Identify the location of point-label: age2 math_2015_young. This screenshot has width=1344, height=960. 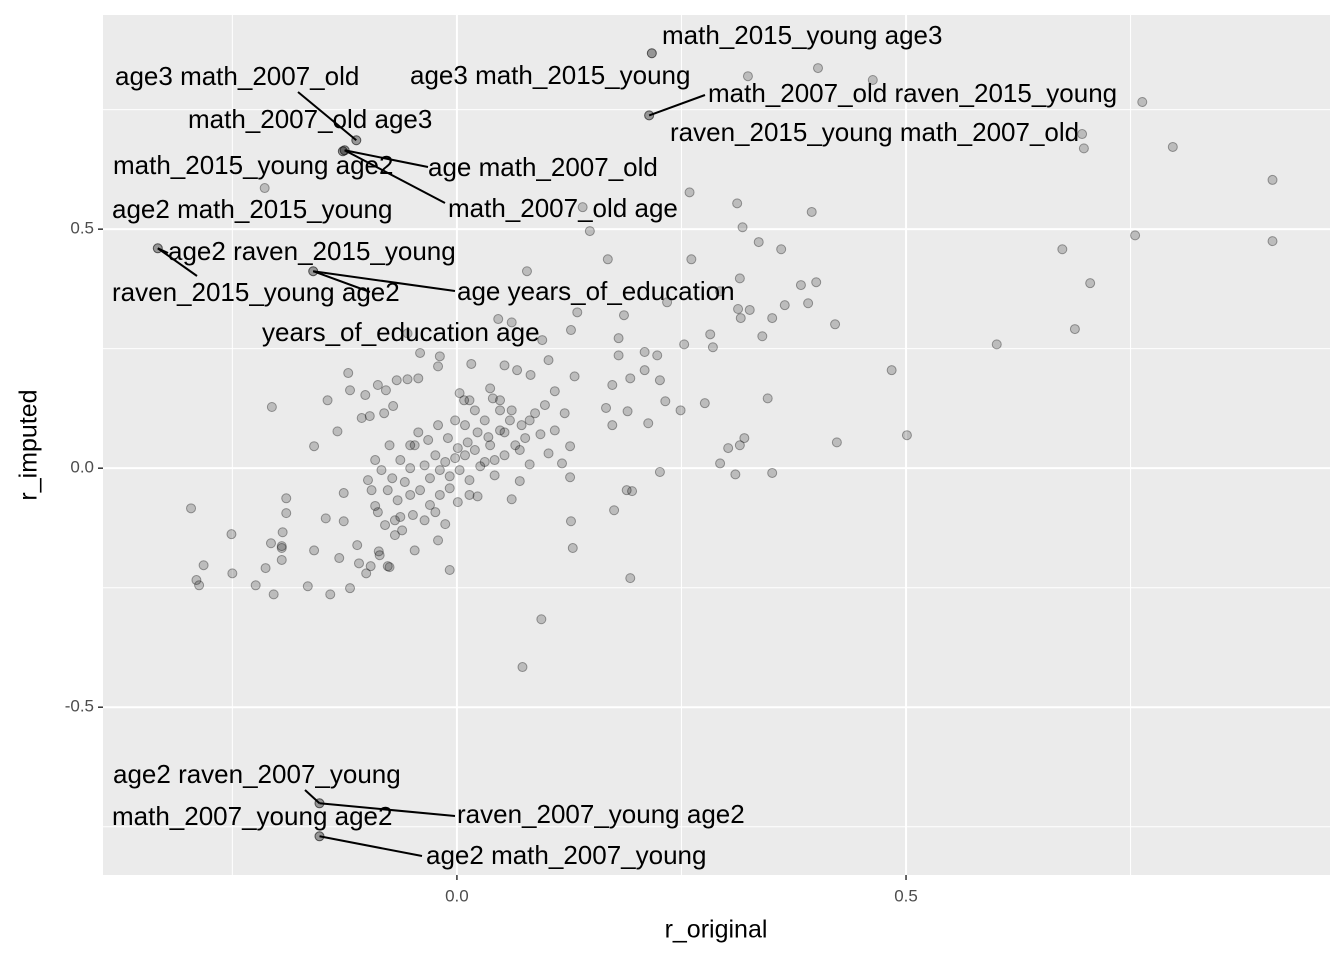
(252, 209).